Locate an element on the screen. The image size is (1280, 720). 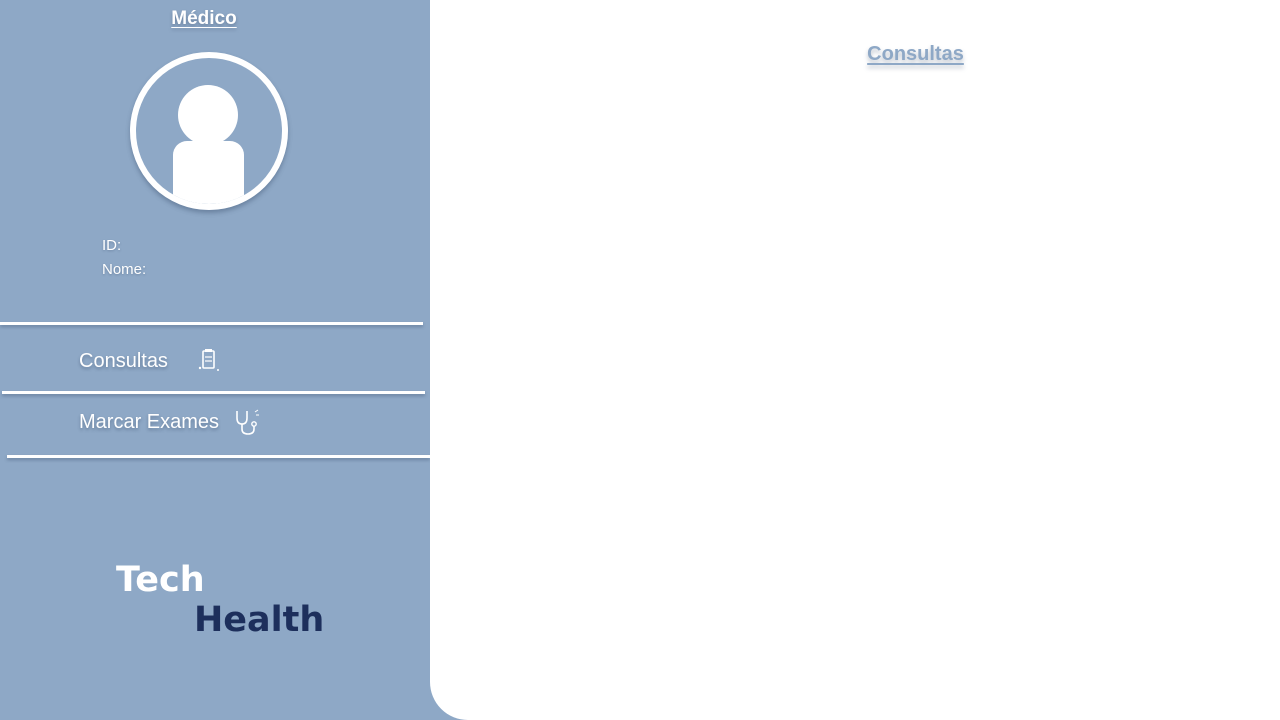
logo-health-text: Health is located at coordinates (259, 620).